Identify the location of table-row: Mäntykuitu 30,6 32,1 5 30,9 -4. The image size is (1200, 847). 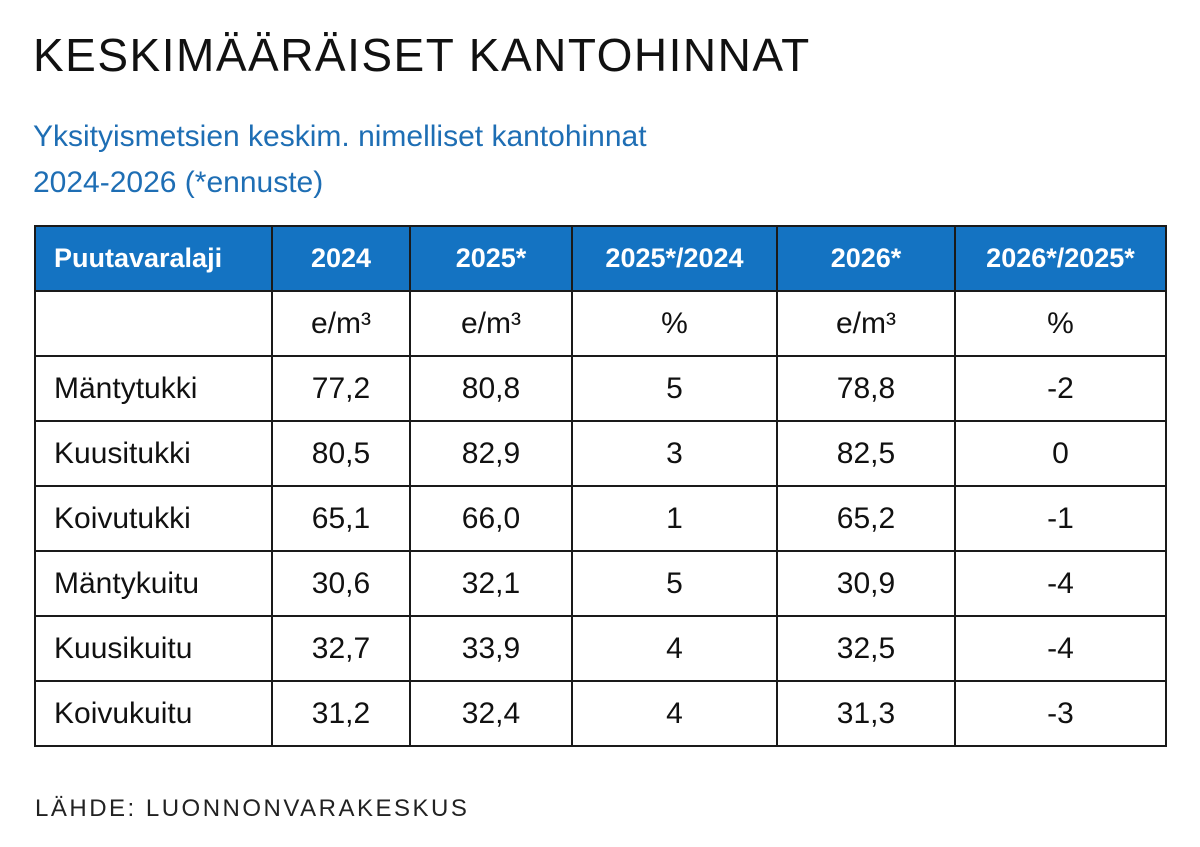
(600, 583).